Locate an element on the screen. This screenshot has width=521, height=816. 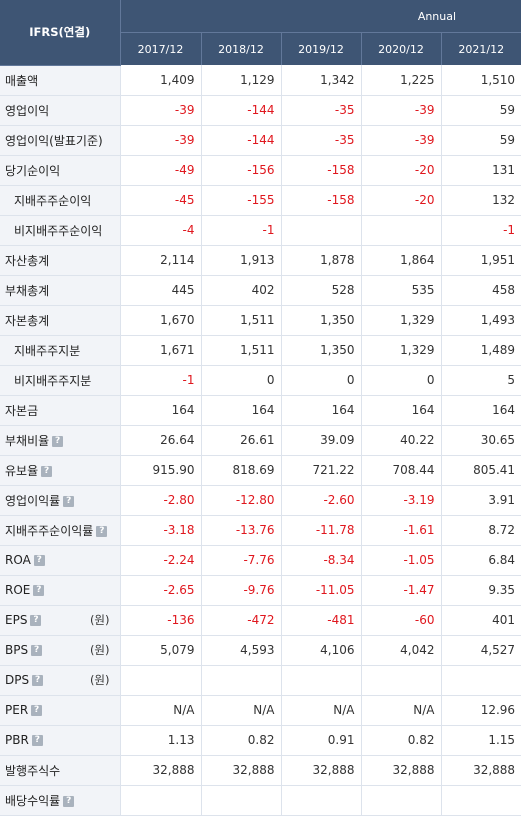
value-cell: -481 is located at coordinates (321, 620).